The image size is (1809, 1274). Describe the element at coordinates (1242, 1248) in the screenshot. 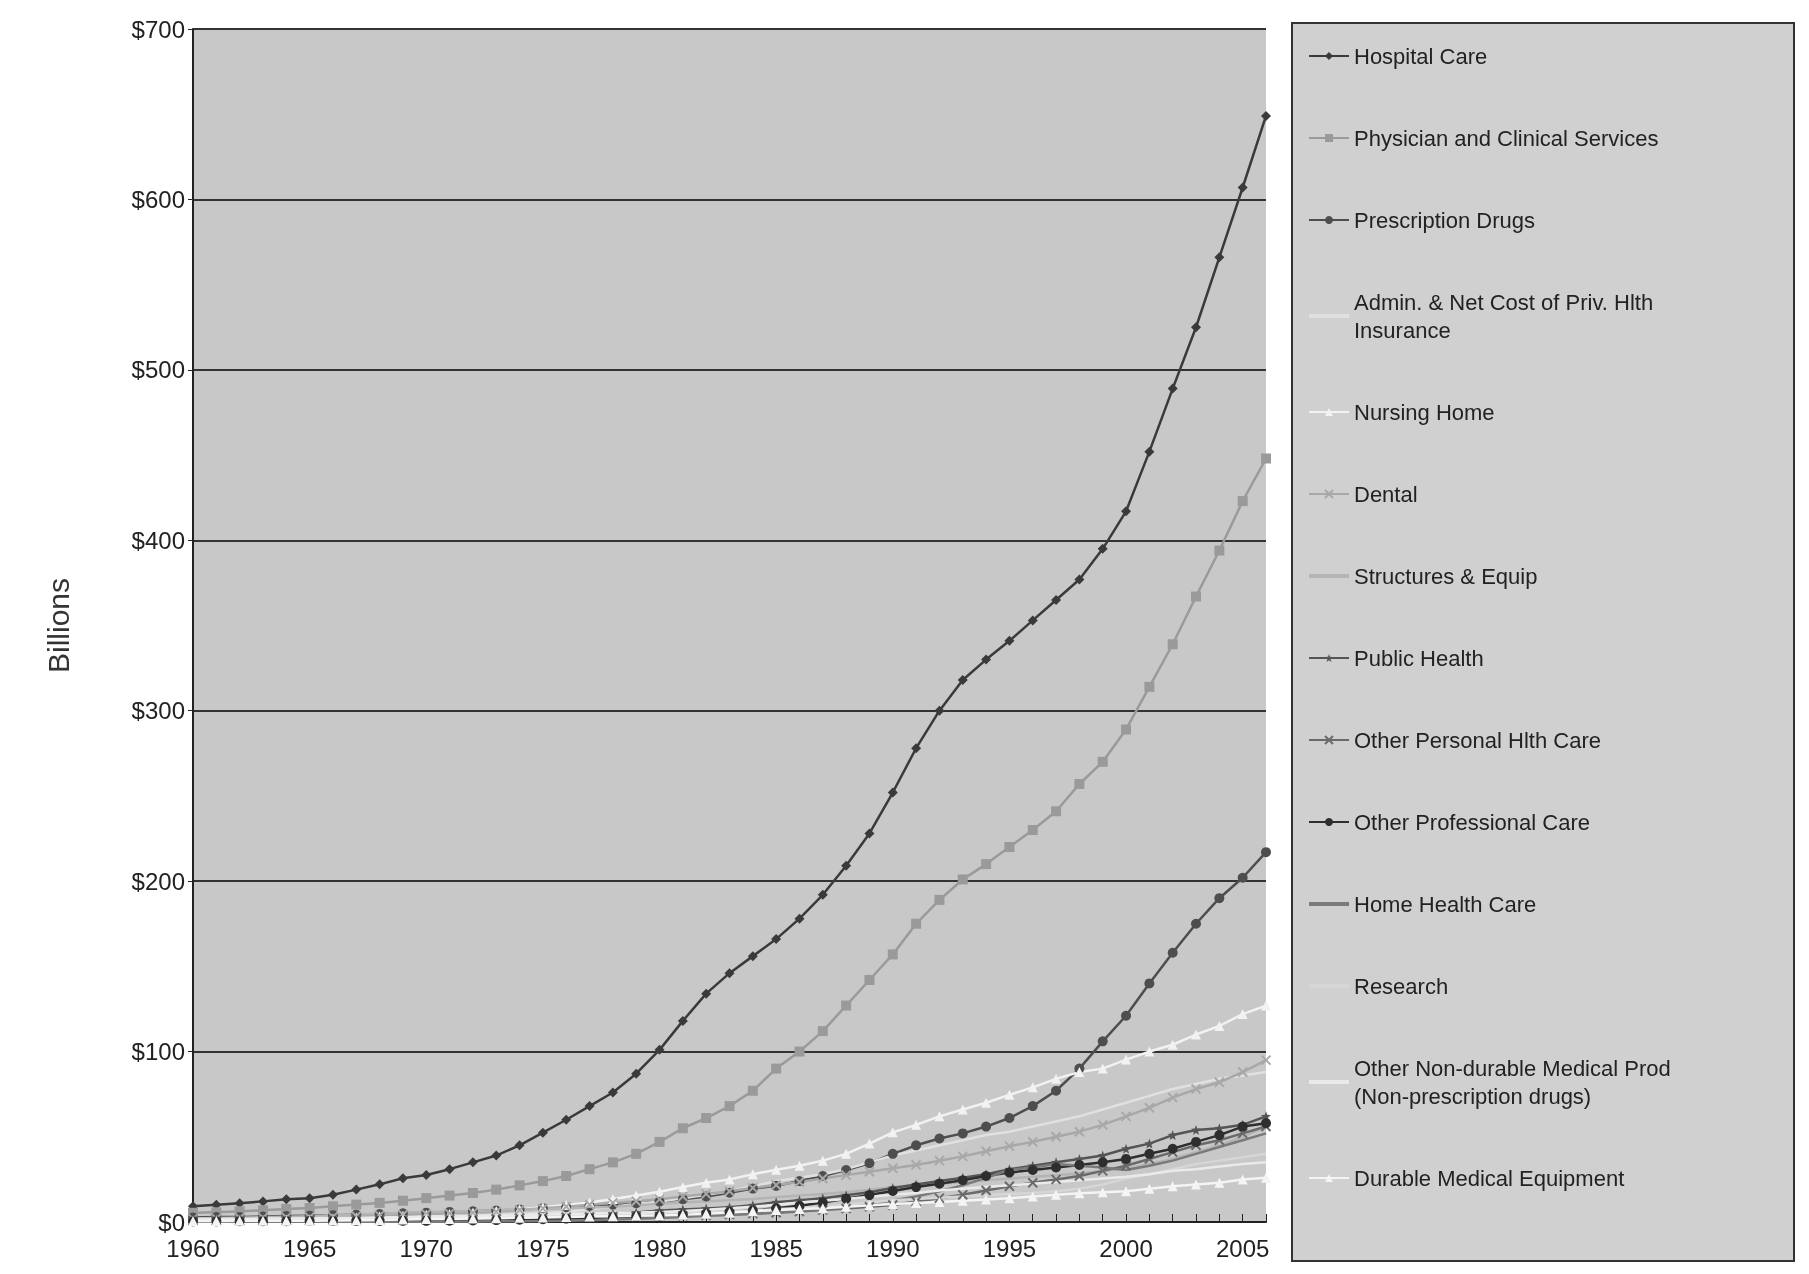

I see `x-tick-label: 2005` at that location.